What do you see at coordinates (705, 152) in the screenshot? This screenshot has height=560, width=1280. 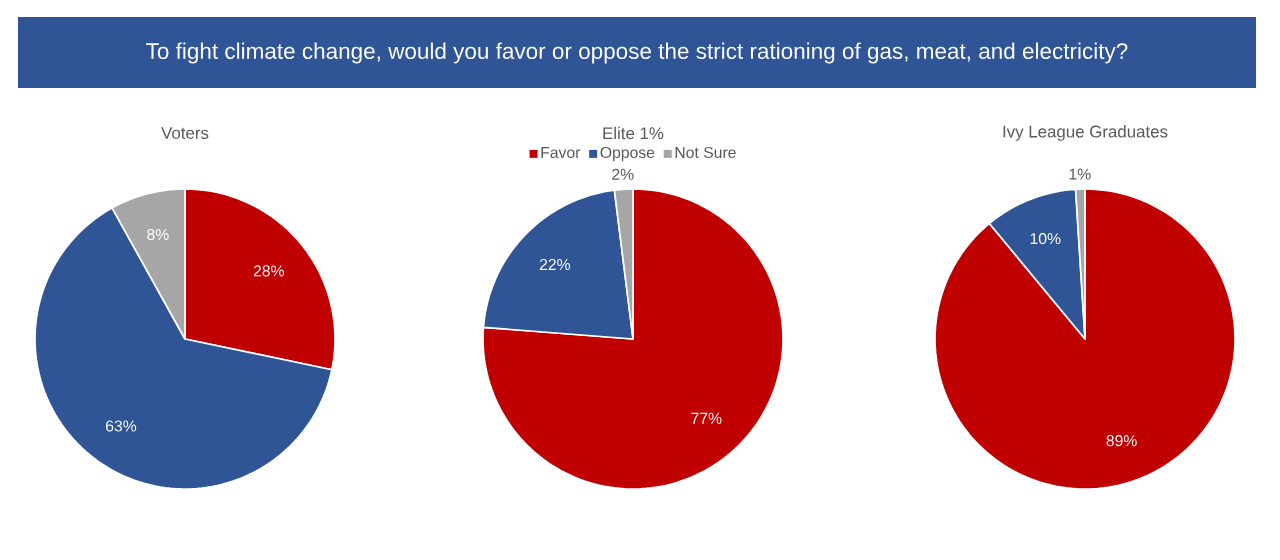 I see `legend-label: Not Sure` at bounding box center [705, 152].